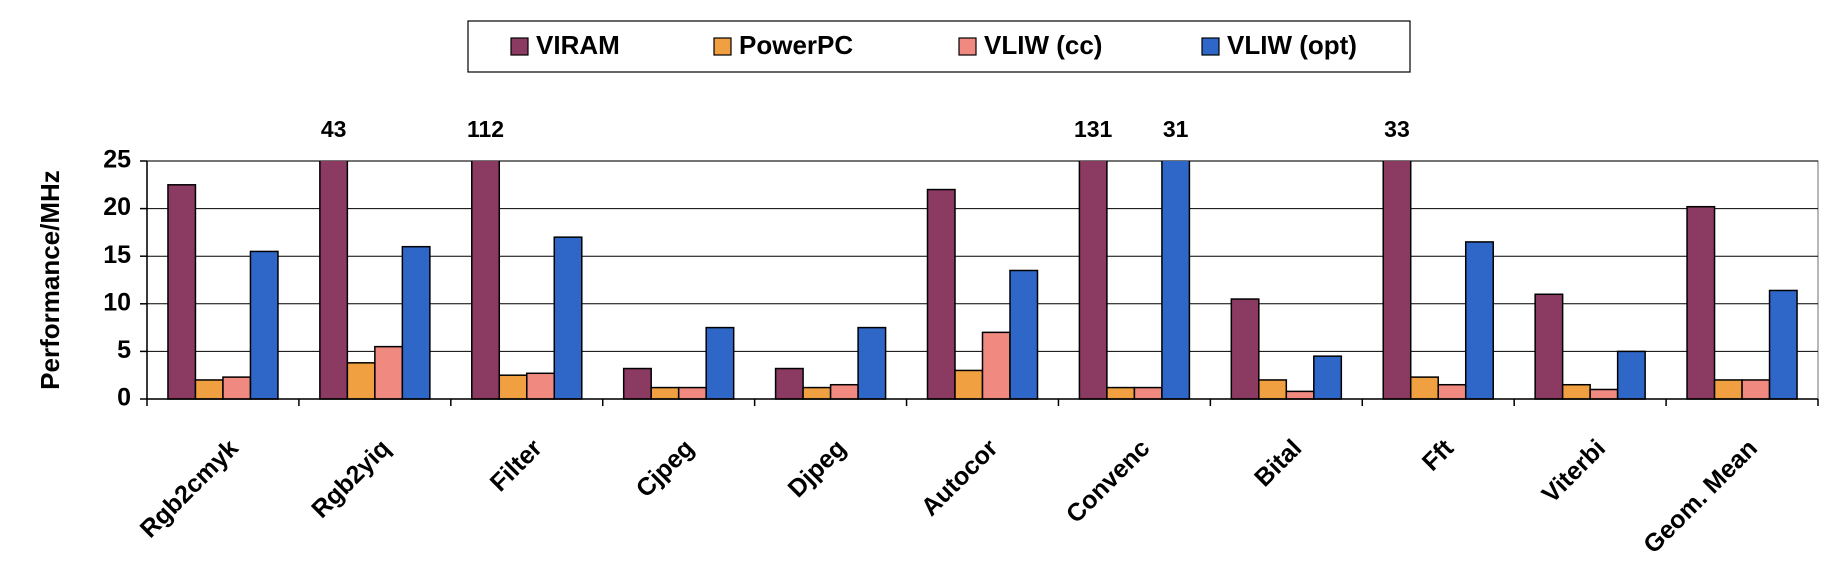 The height and width of the screenshot is (588, 1846). I want to click on legend-label: VLIW (opt), so click(1292, 45).